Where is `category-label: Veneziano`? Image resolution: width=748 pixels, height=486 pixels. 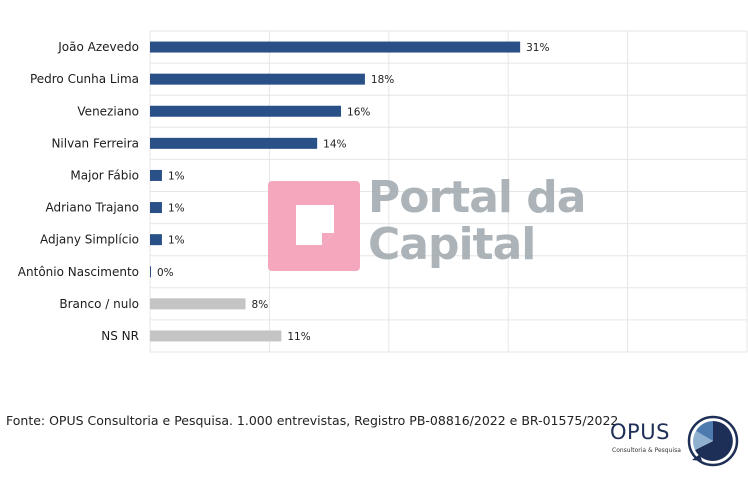
category-label: Veneziano is located at coordinates (108, 111).